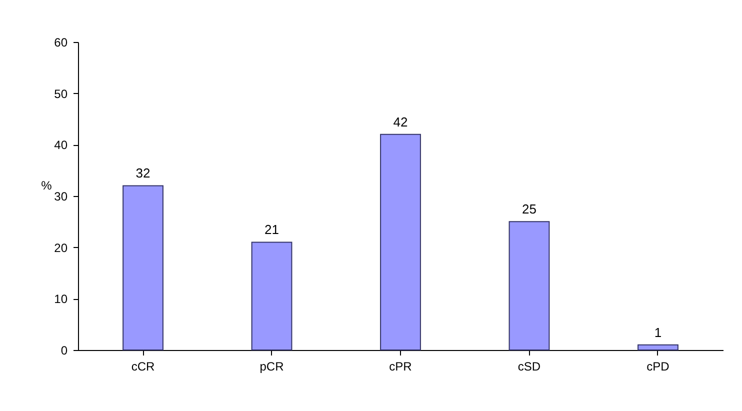 The image size is (742, 411). Describe the element at coordinates (143, 173) in the screenshot. I see `data-label: 32` at that location.